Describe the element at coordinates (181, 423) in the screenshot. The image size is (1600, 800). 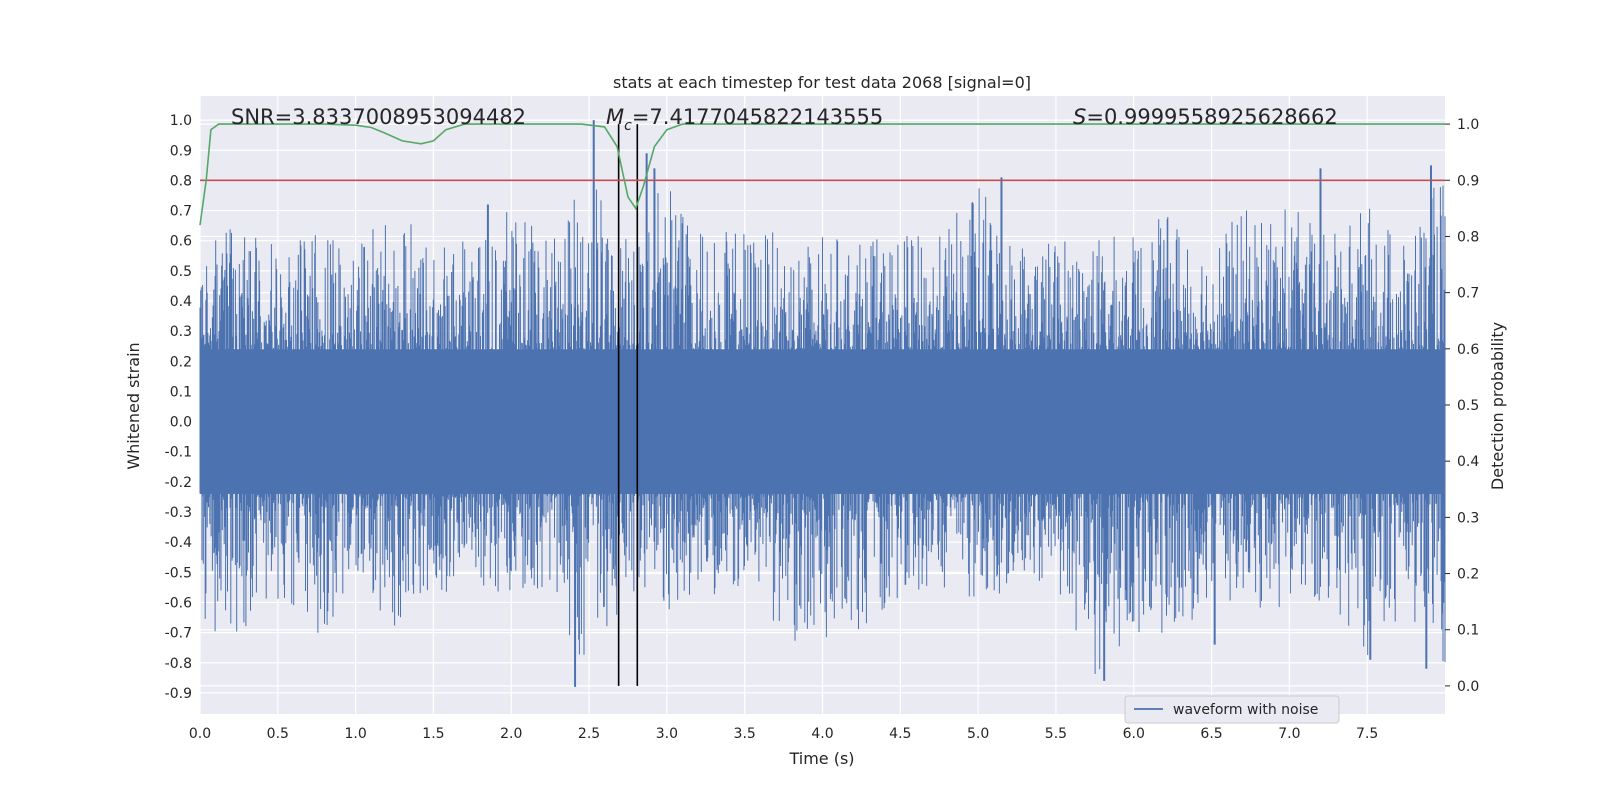
I see `y-tick-label: 0.0` at that location.